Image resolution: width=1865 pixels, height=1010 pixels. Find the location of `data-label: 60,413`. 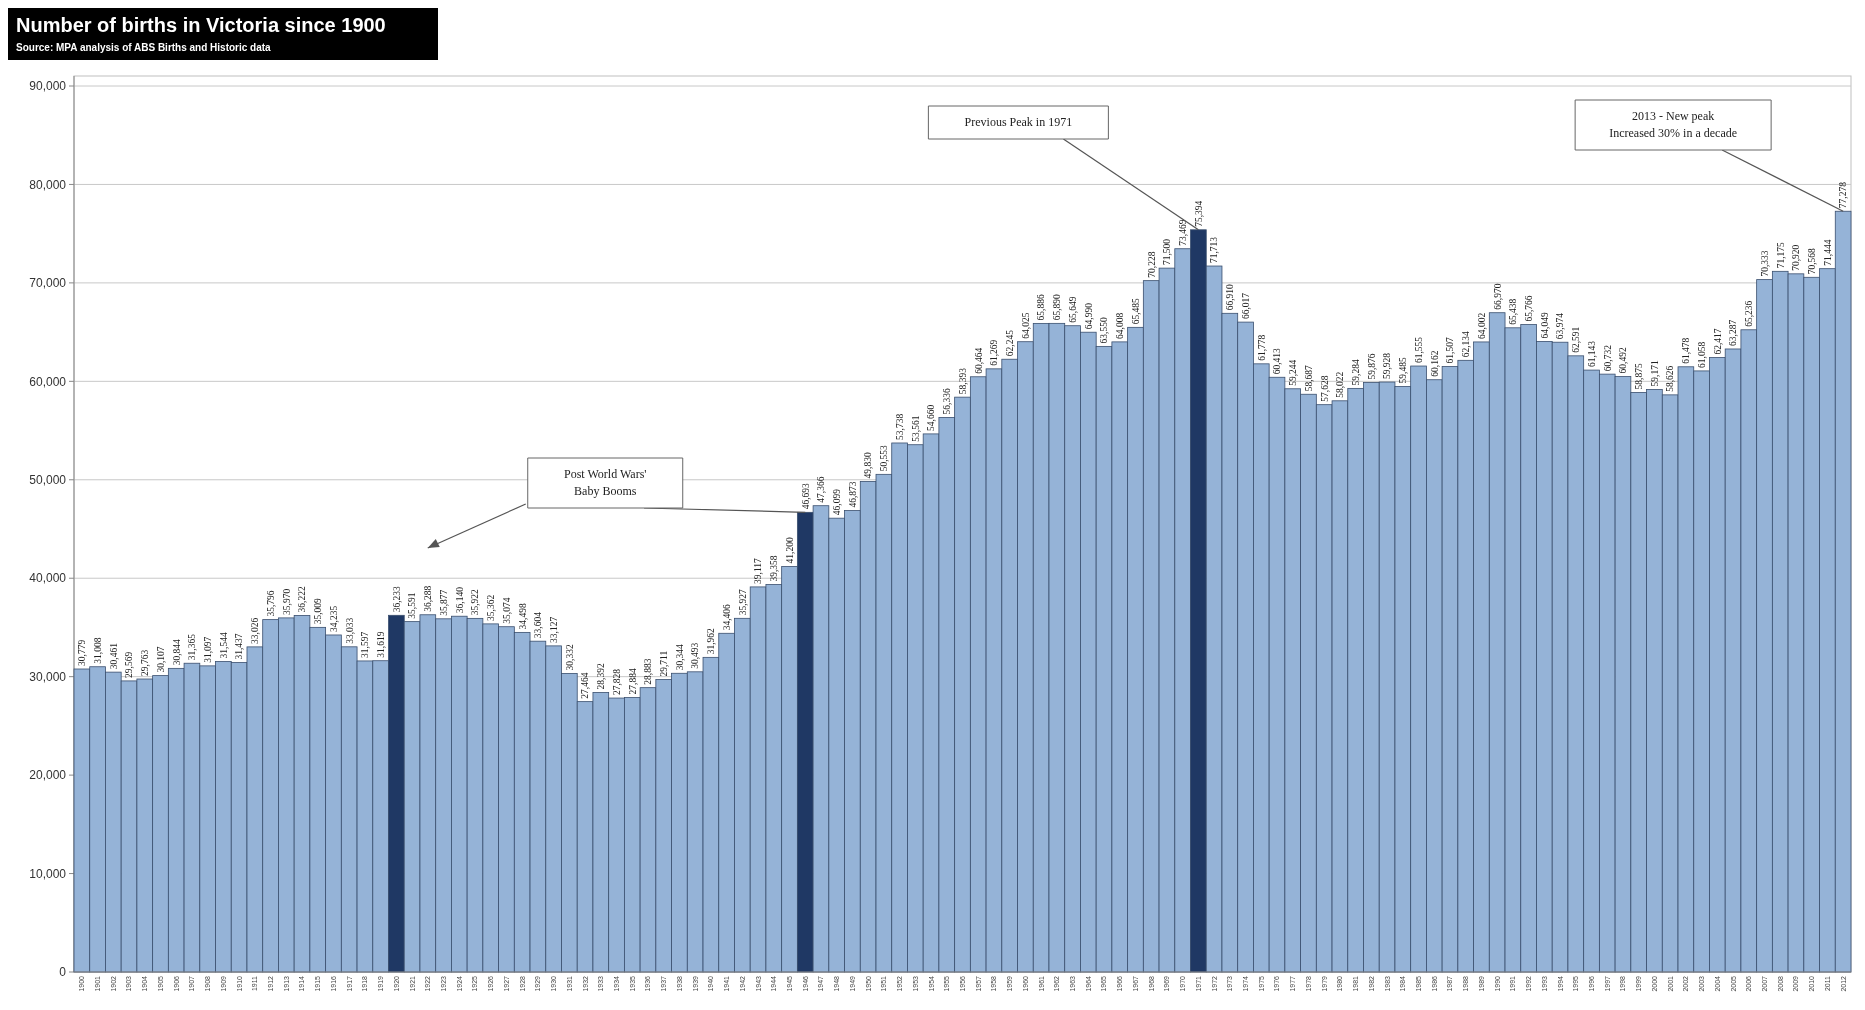

data-label: 60,413 is located at coordinates (1277, 361).